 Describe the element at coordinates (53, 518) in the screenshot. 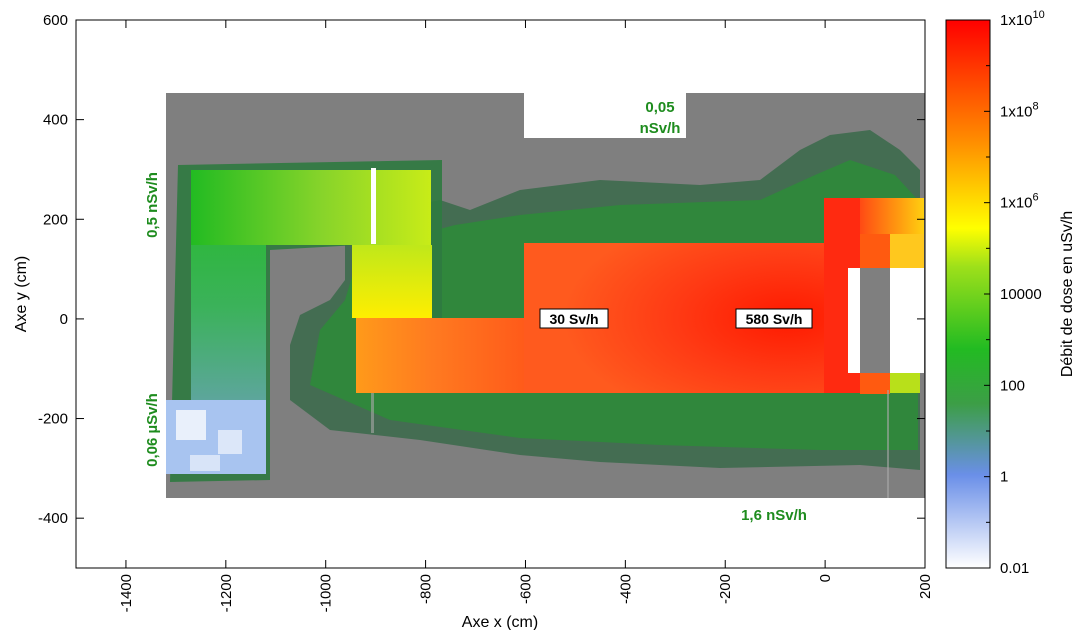

I see `y-tick-label: -400` at that location.